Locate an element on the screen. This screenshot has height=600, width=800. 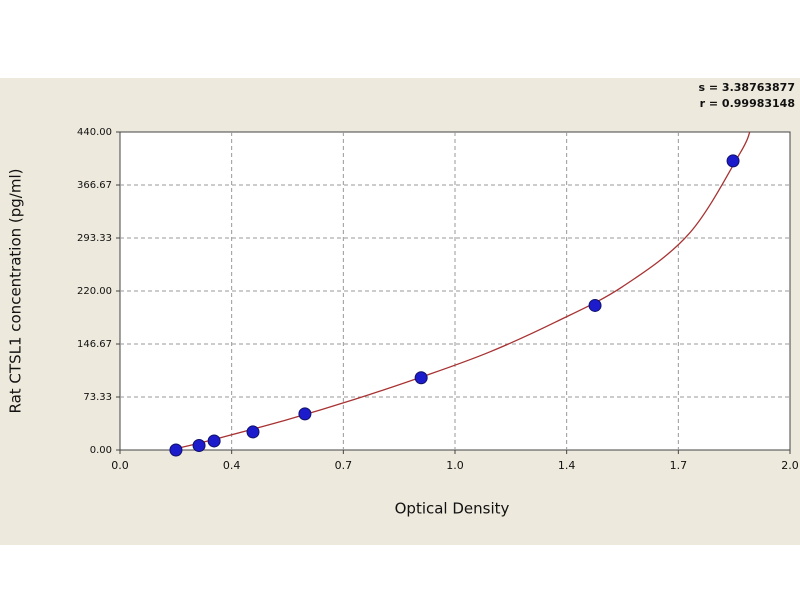
y-tick-label: 146.67 is located at coordinates (94, 344).